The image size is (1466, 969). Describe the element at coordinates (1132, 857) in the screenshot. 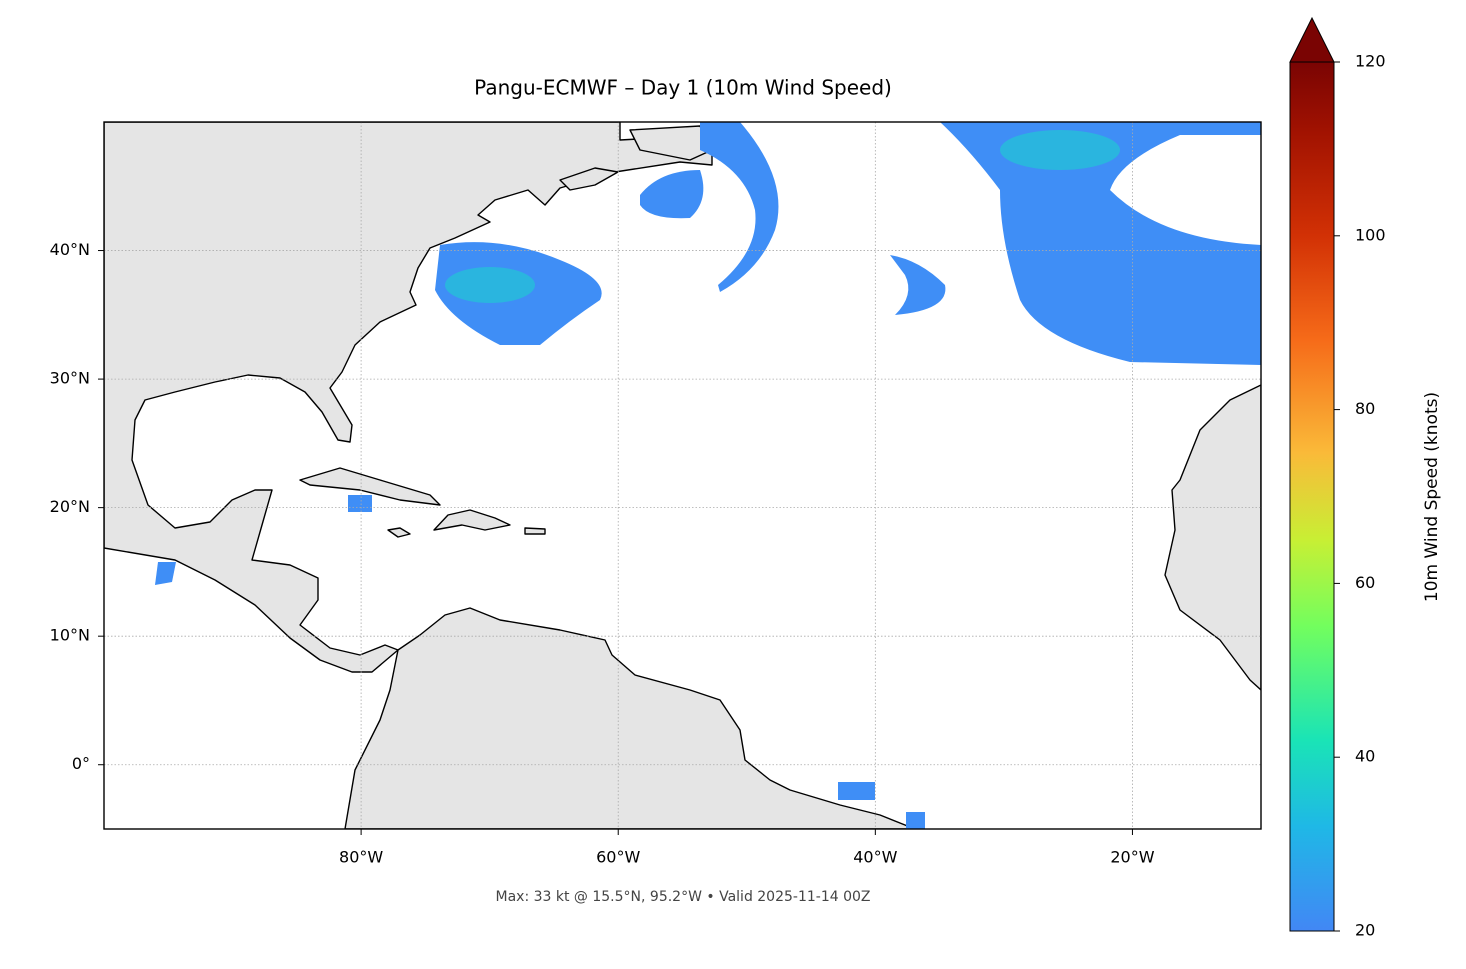

I see `x-tick-label: 20°W` at that location.